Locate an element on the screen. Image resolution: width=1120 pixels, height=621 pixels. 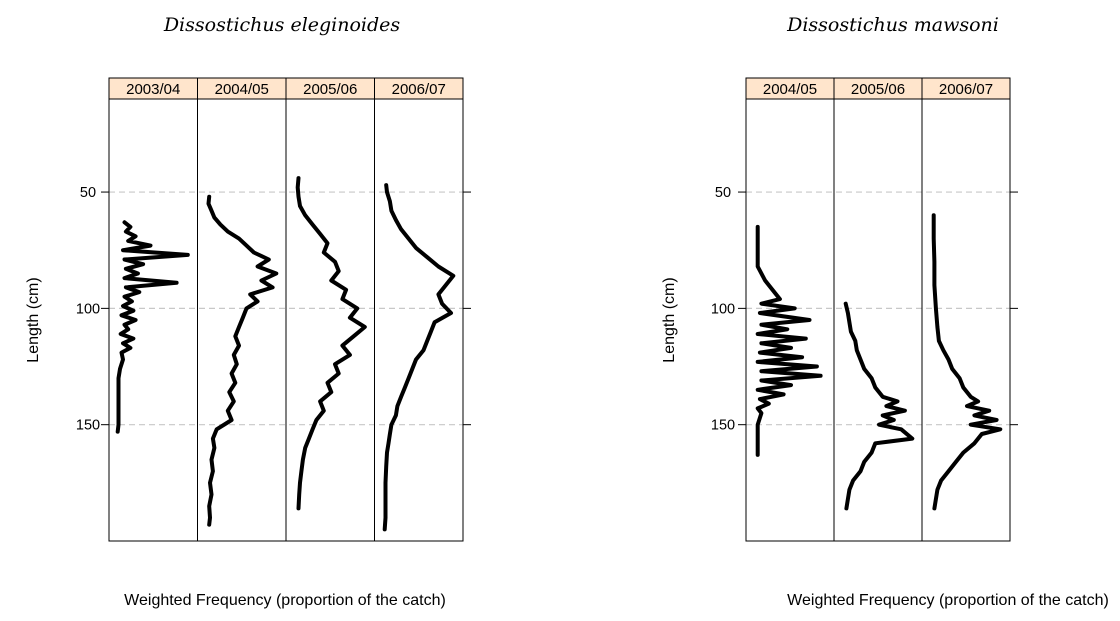
left-strip-label-0: 2003/04 is located at coordinates (153, 89).